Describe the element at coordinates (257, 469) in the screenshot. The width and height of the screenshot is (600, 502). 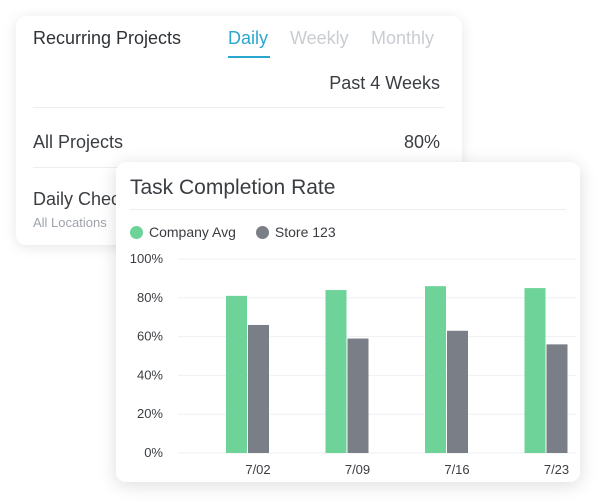
I see `x-tick-label: 7/02` at that location.